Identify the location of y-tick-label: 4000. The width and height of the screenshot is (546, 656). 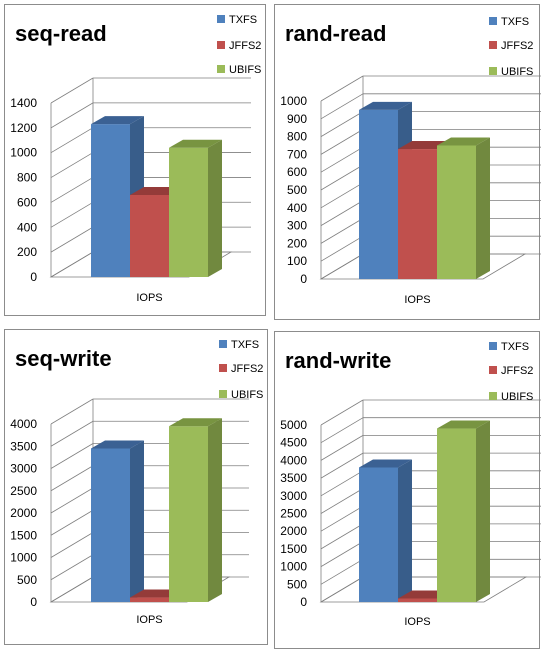
(23, 424).